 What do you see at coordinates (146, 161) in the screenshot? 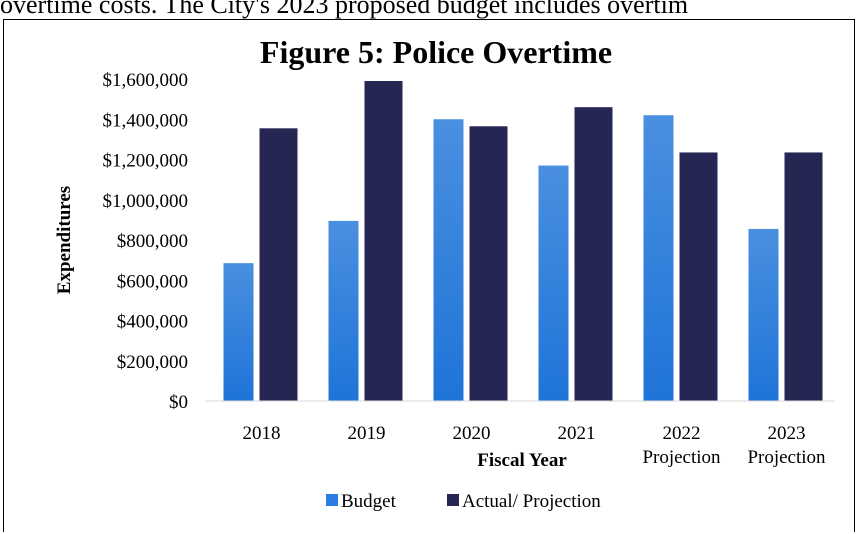
I see `y-tick-label: $1,200,000` at bounding box center [146, 161].